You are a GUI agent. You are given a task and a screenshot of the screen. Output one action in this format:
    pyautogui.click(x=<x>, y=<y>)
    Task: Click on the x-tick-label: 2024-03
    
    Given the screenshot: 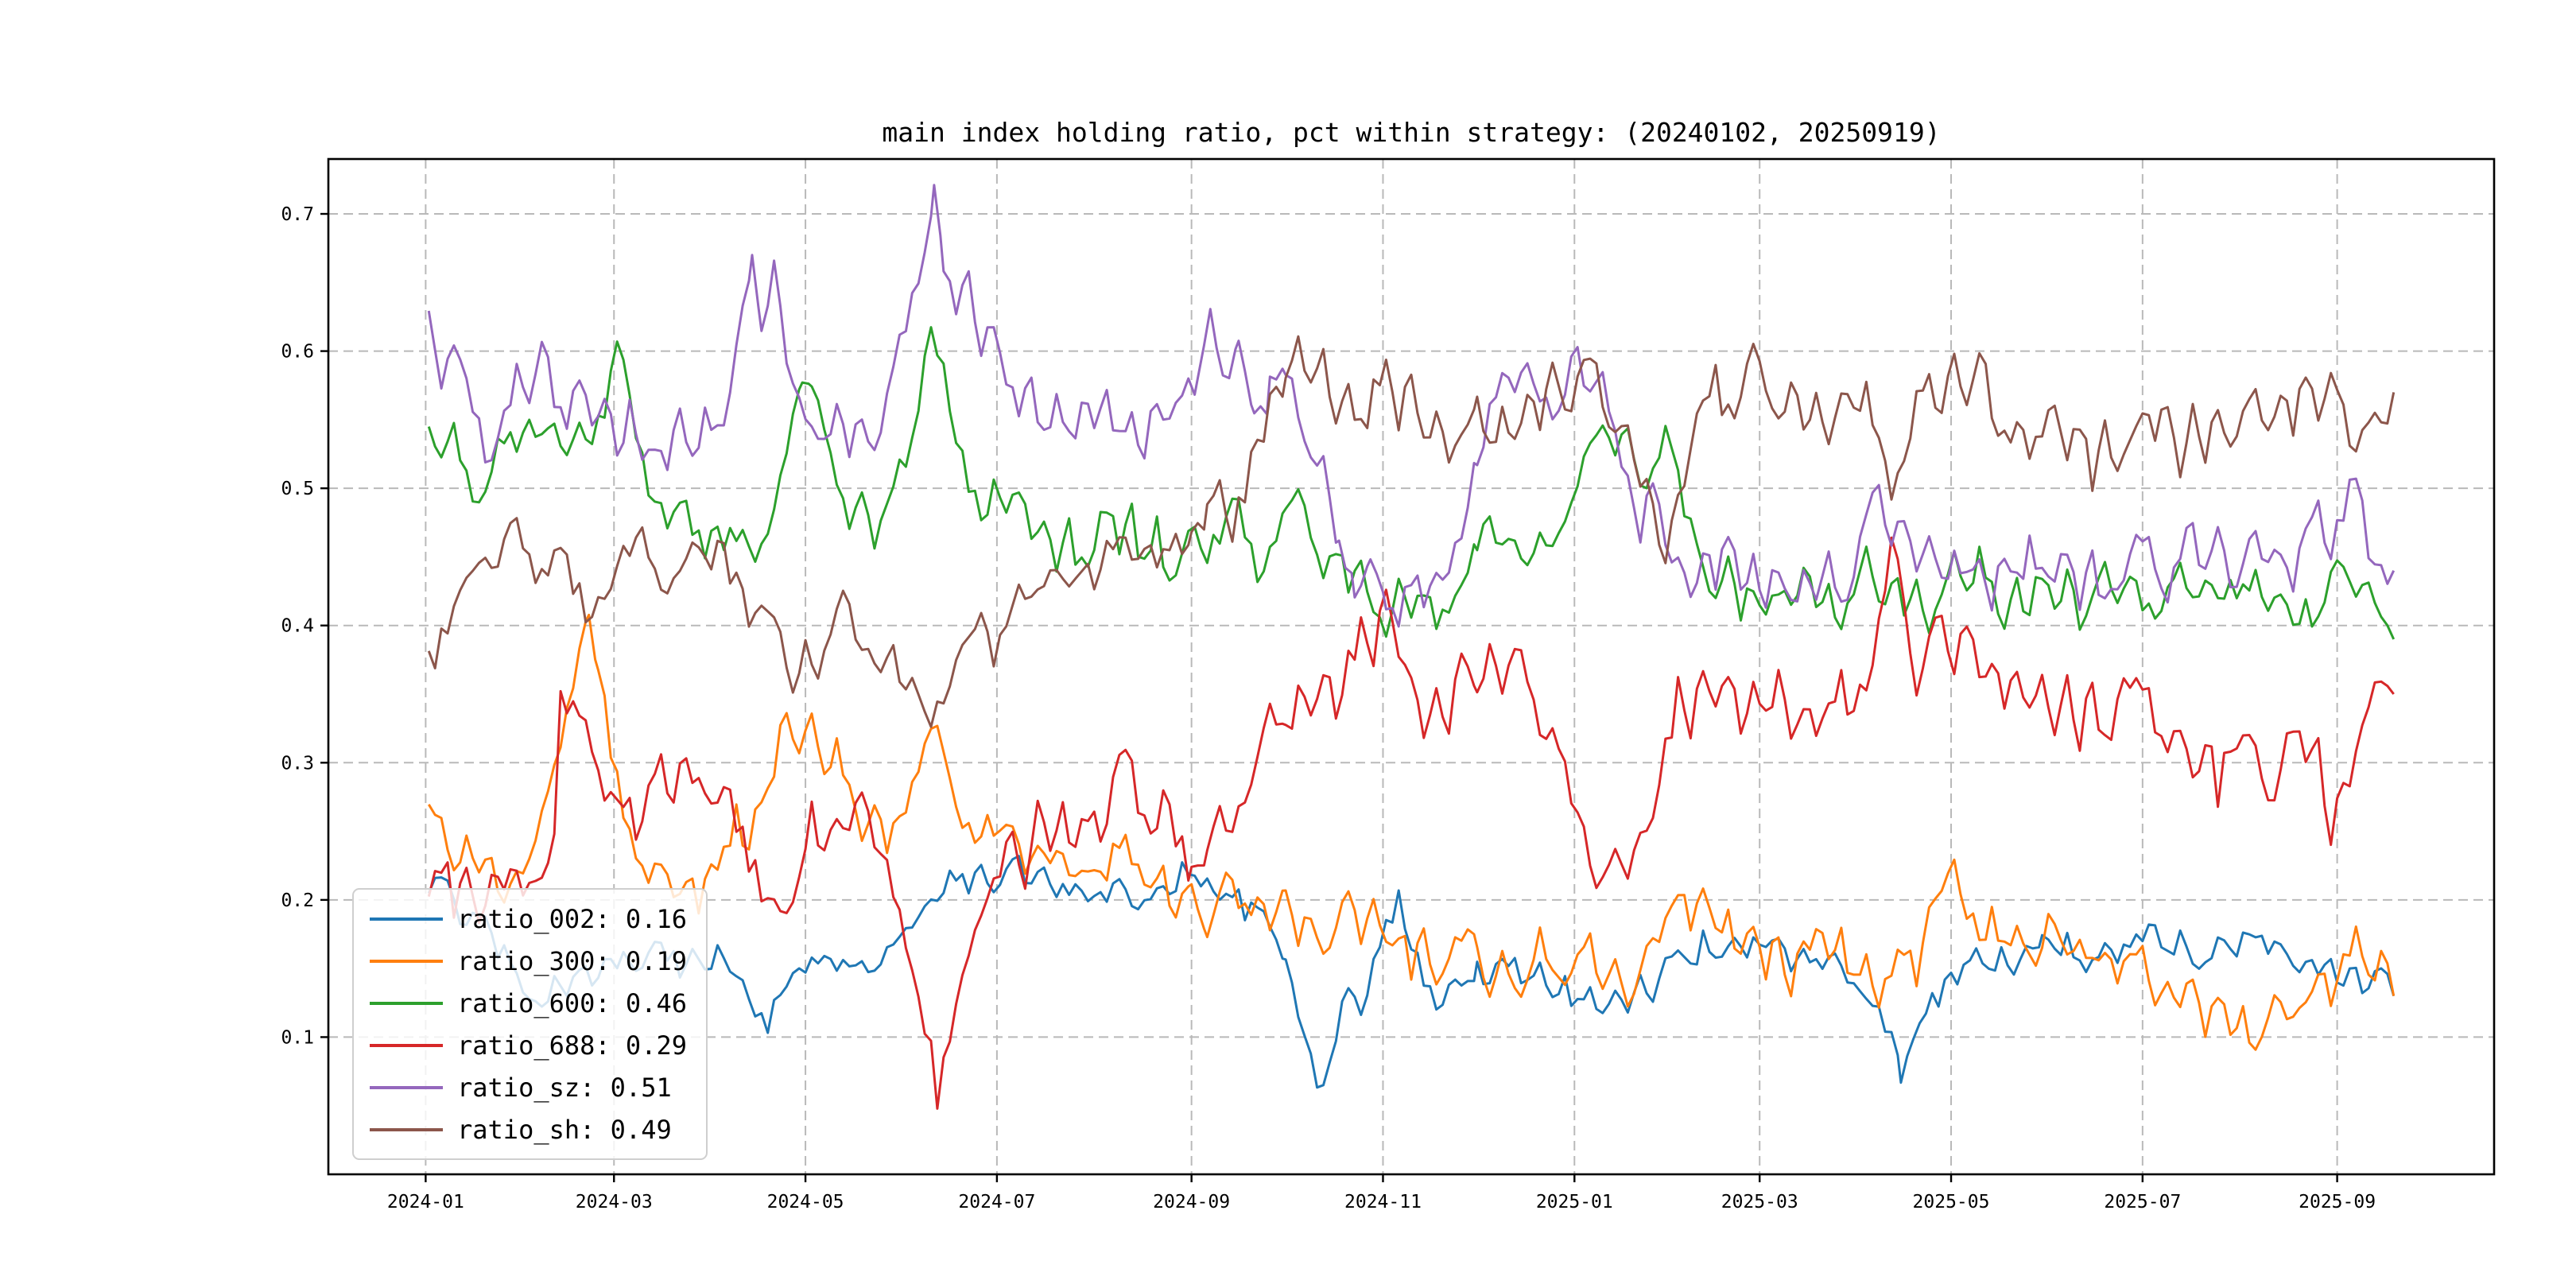 What is the action you would take?
    pyautogui.click(x=614, y=1202)
    